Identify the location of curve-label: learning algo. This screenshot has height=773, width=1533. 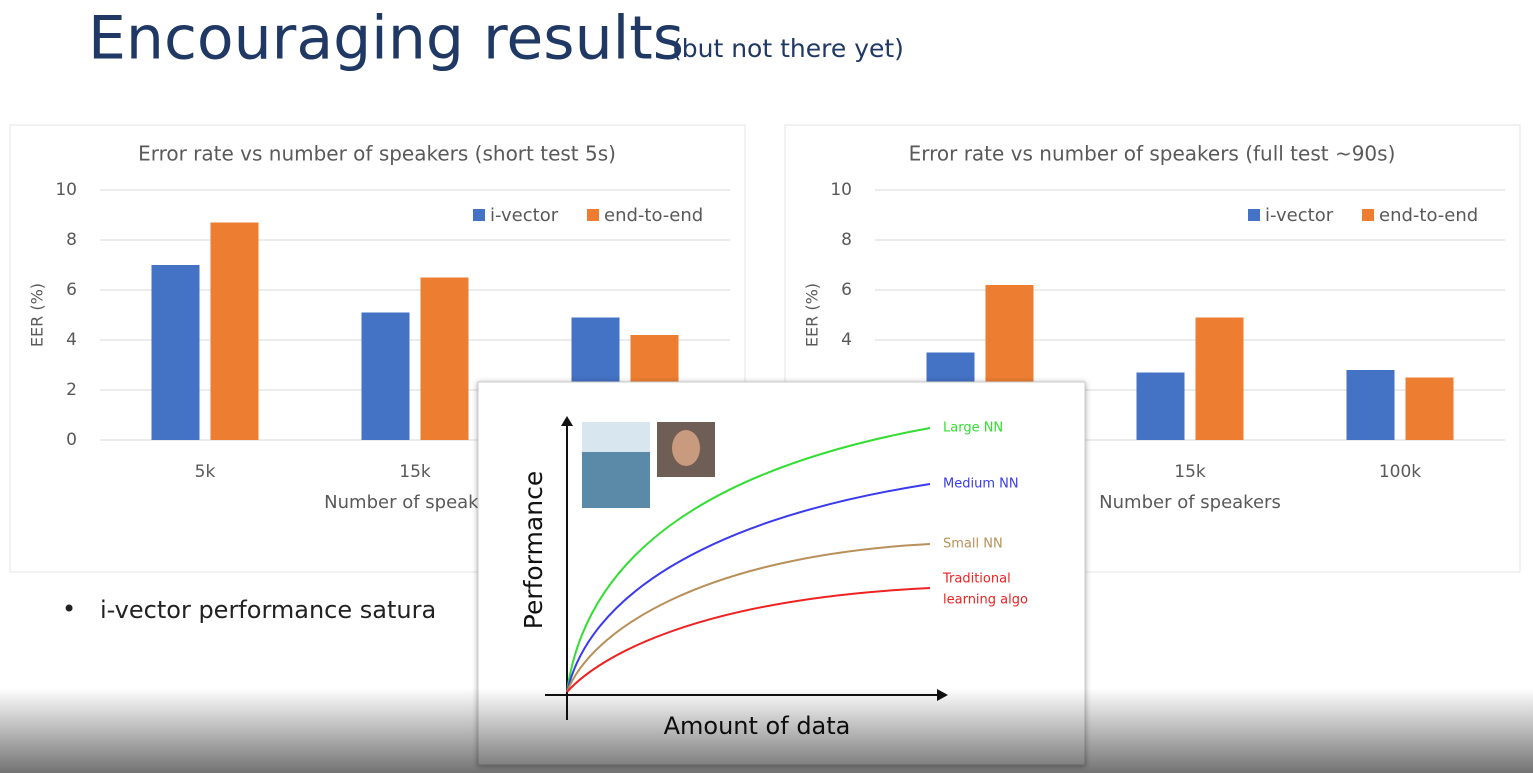
(985, 600).